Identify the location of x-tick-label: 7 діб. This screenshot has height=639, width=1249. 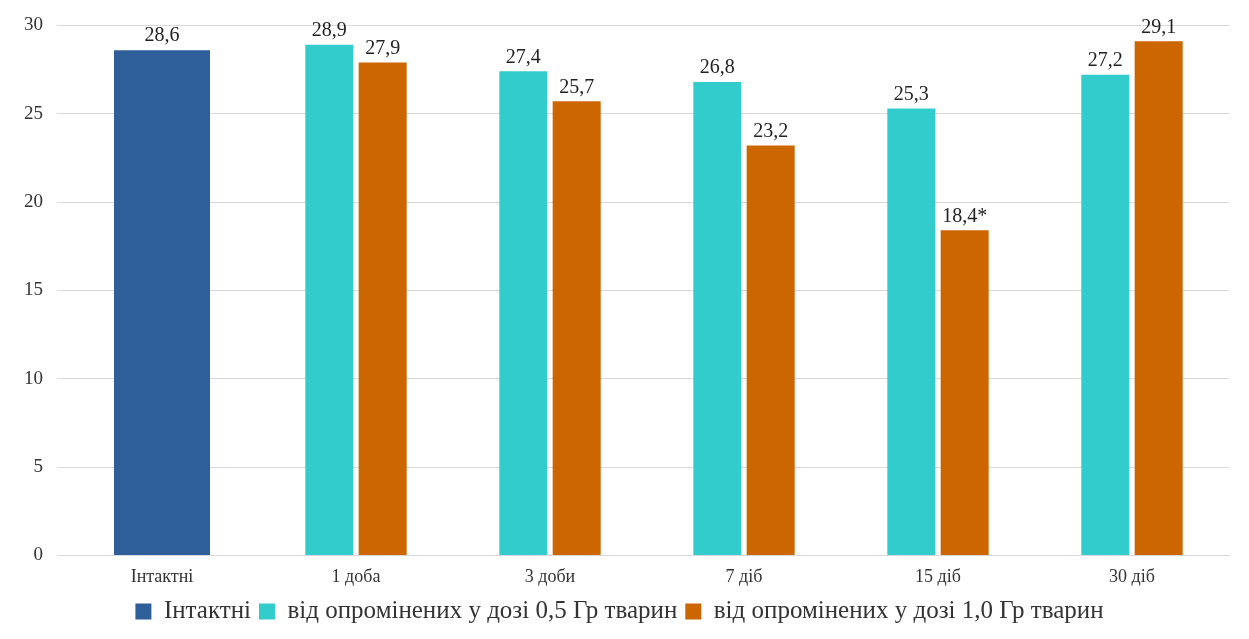
(744, 575).